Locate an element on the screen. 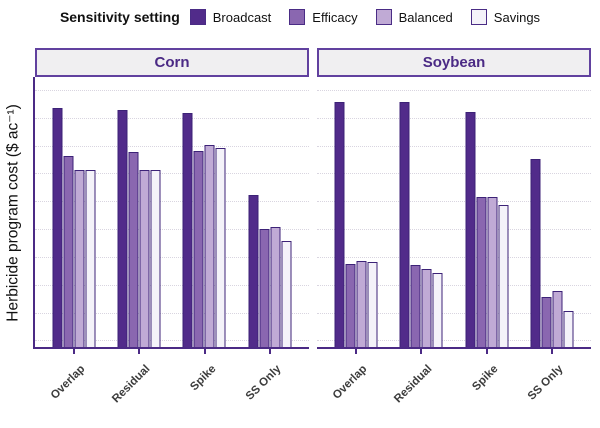 The height and width of the screenshot is (428, 600). bar-corn-overlap-broadcast is located at coordinates (57, 227).